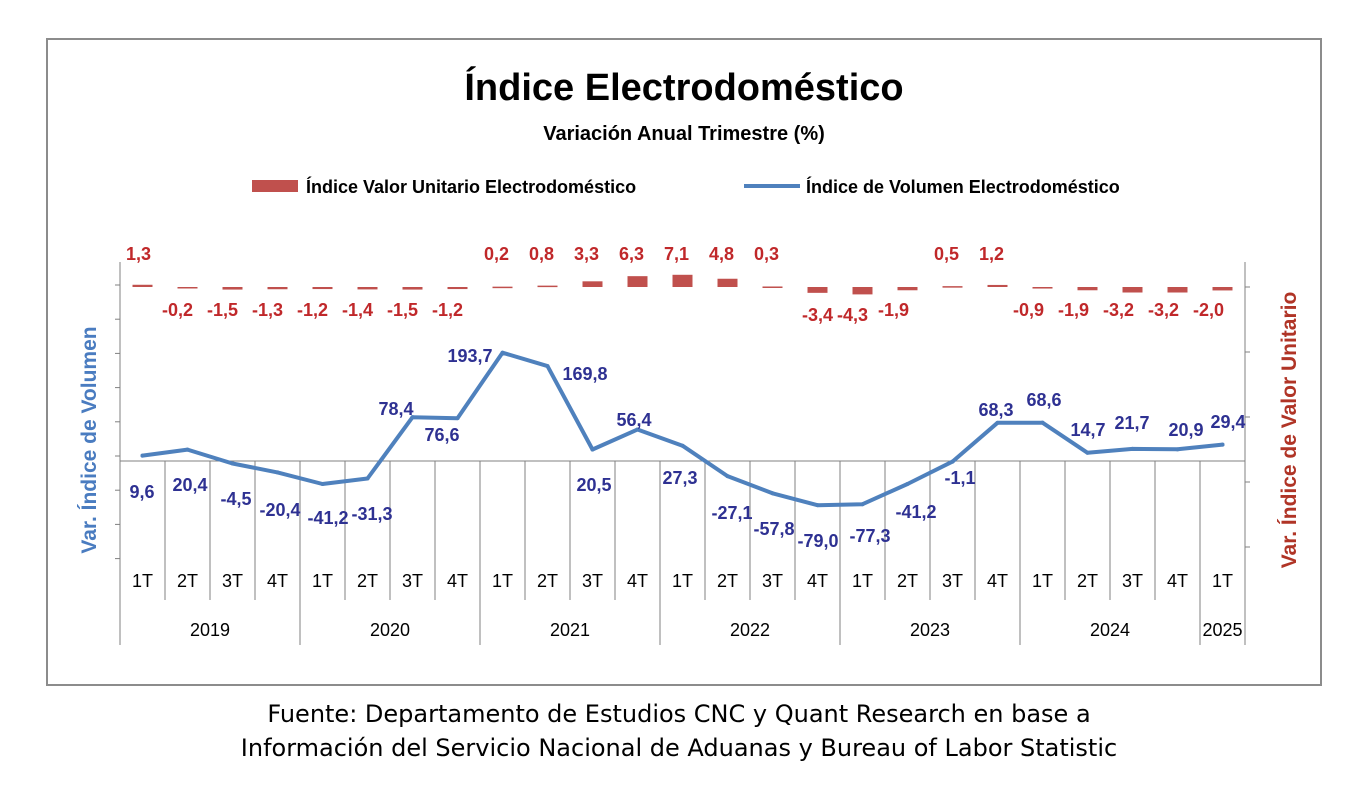 This screenshot has height=804, width=1358. I want to click on legend-label-volumen: Índice de Volumen Electrodoméstico, so click(963, 186).